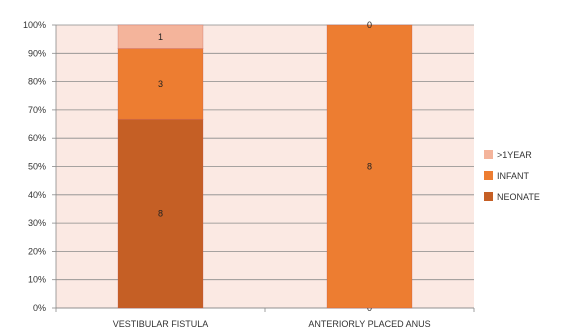 Image resolution: width=569 pixels, height=334 pixels. Describe the element at coordinates (161, 324) in the screenshot. I see `x-category-label: VESTIBULAR FISTULA` at that location.